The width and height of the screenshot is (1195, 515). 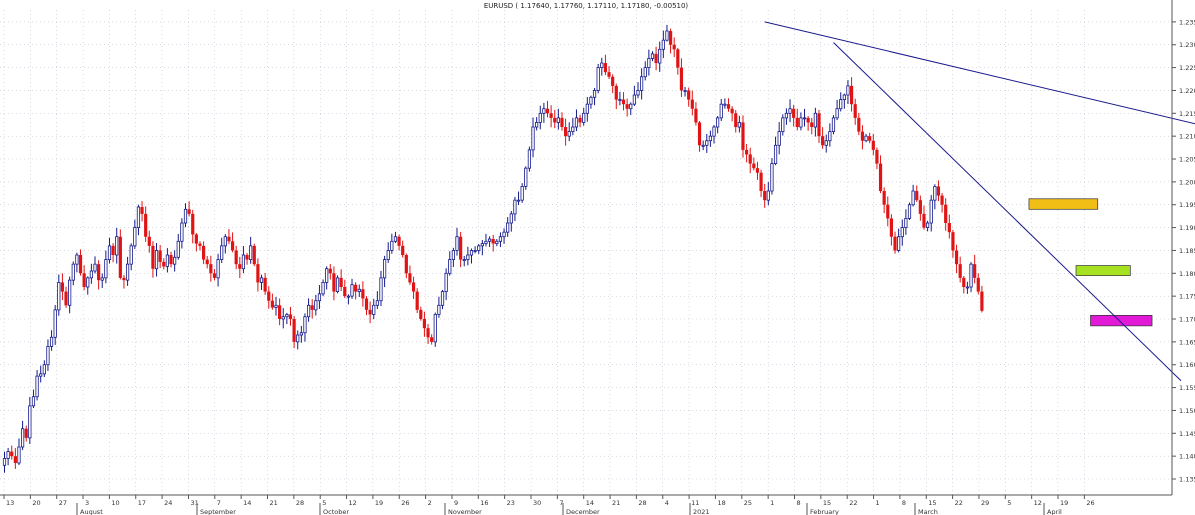 What do you see at coordinates (878, 503) in the screenshot?
I see `x-tick-label: 1` at bounding box center [878, 503].